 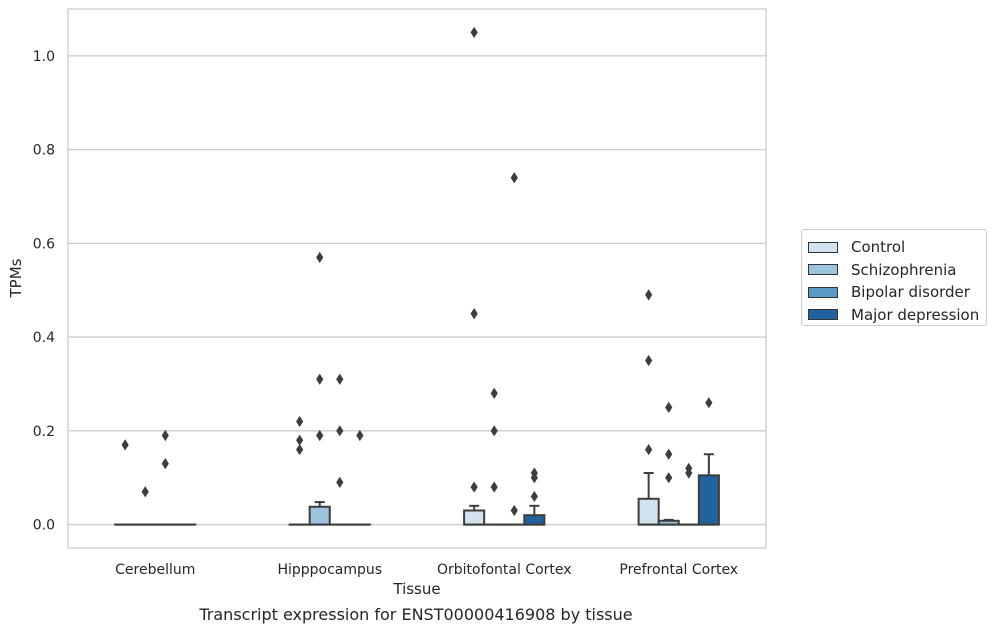 I want to click on box-major-depression-prefrontal-cortex, so click(x=708, y=489).